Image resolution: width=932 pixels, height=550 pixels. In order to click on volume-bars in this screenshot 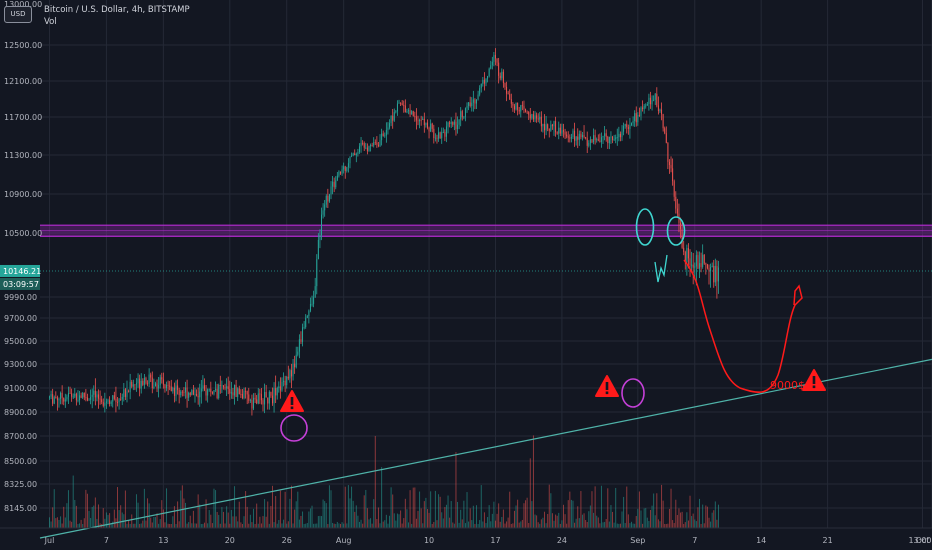, I will do `click(383, 481)`.